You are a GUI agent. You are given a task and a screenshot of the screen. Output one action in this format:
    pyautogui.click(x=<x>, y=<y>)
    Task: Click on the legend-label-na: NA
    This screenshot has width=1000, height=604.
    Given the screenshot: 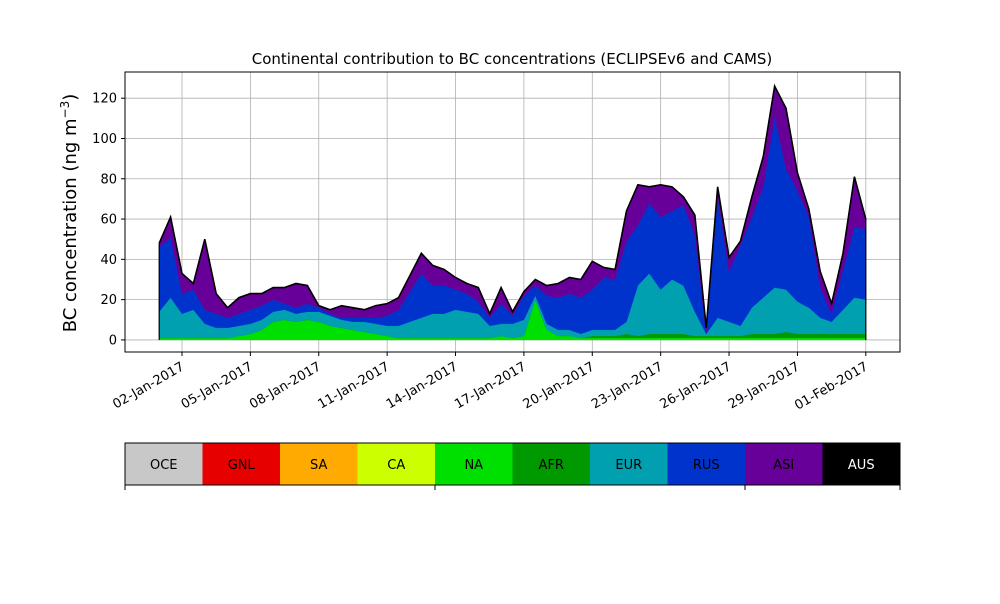 What is the action you would take?
    pyautogui.click(x=473, y=465)
    